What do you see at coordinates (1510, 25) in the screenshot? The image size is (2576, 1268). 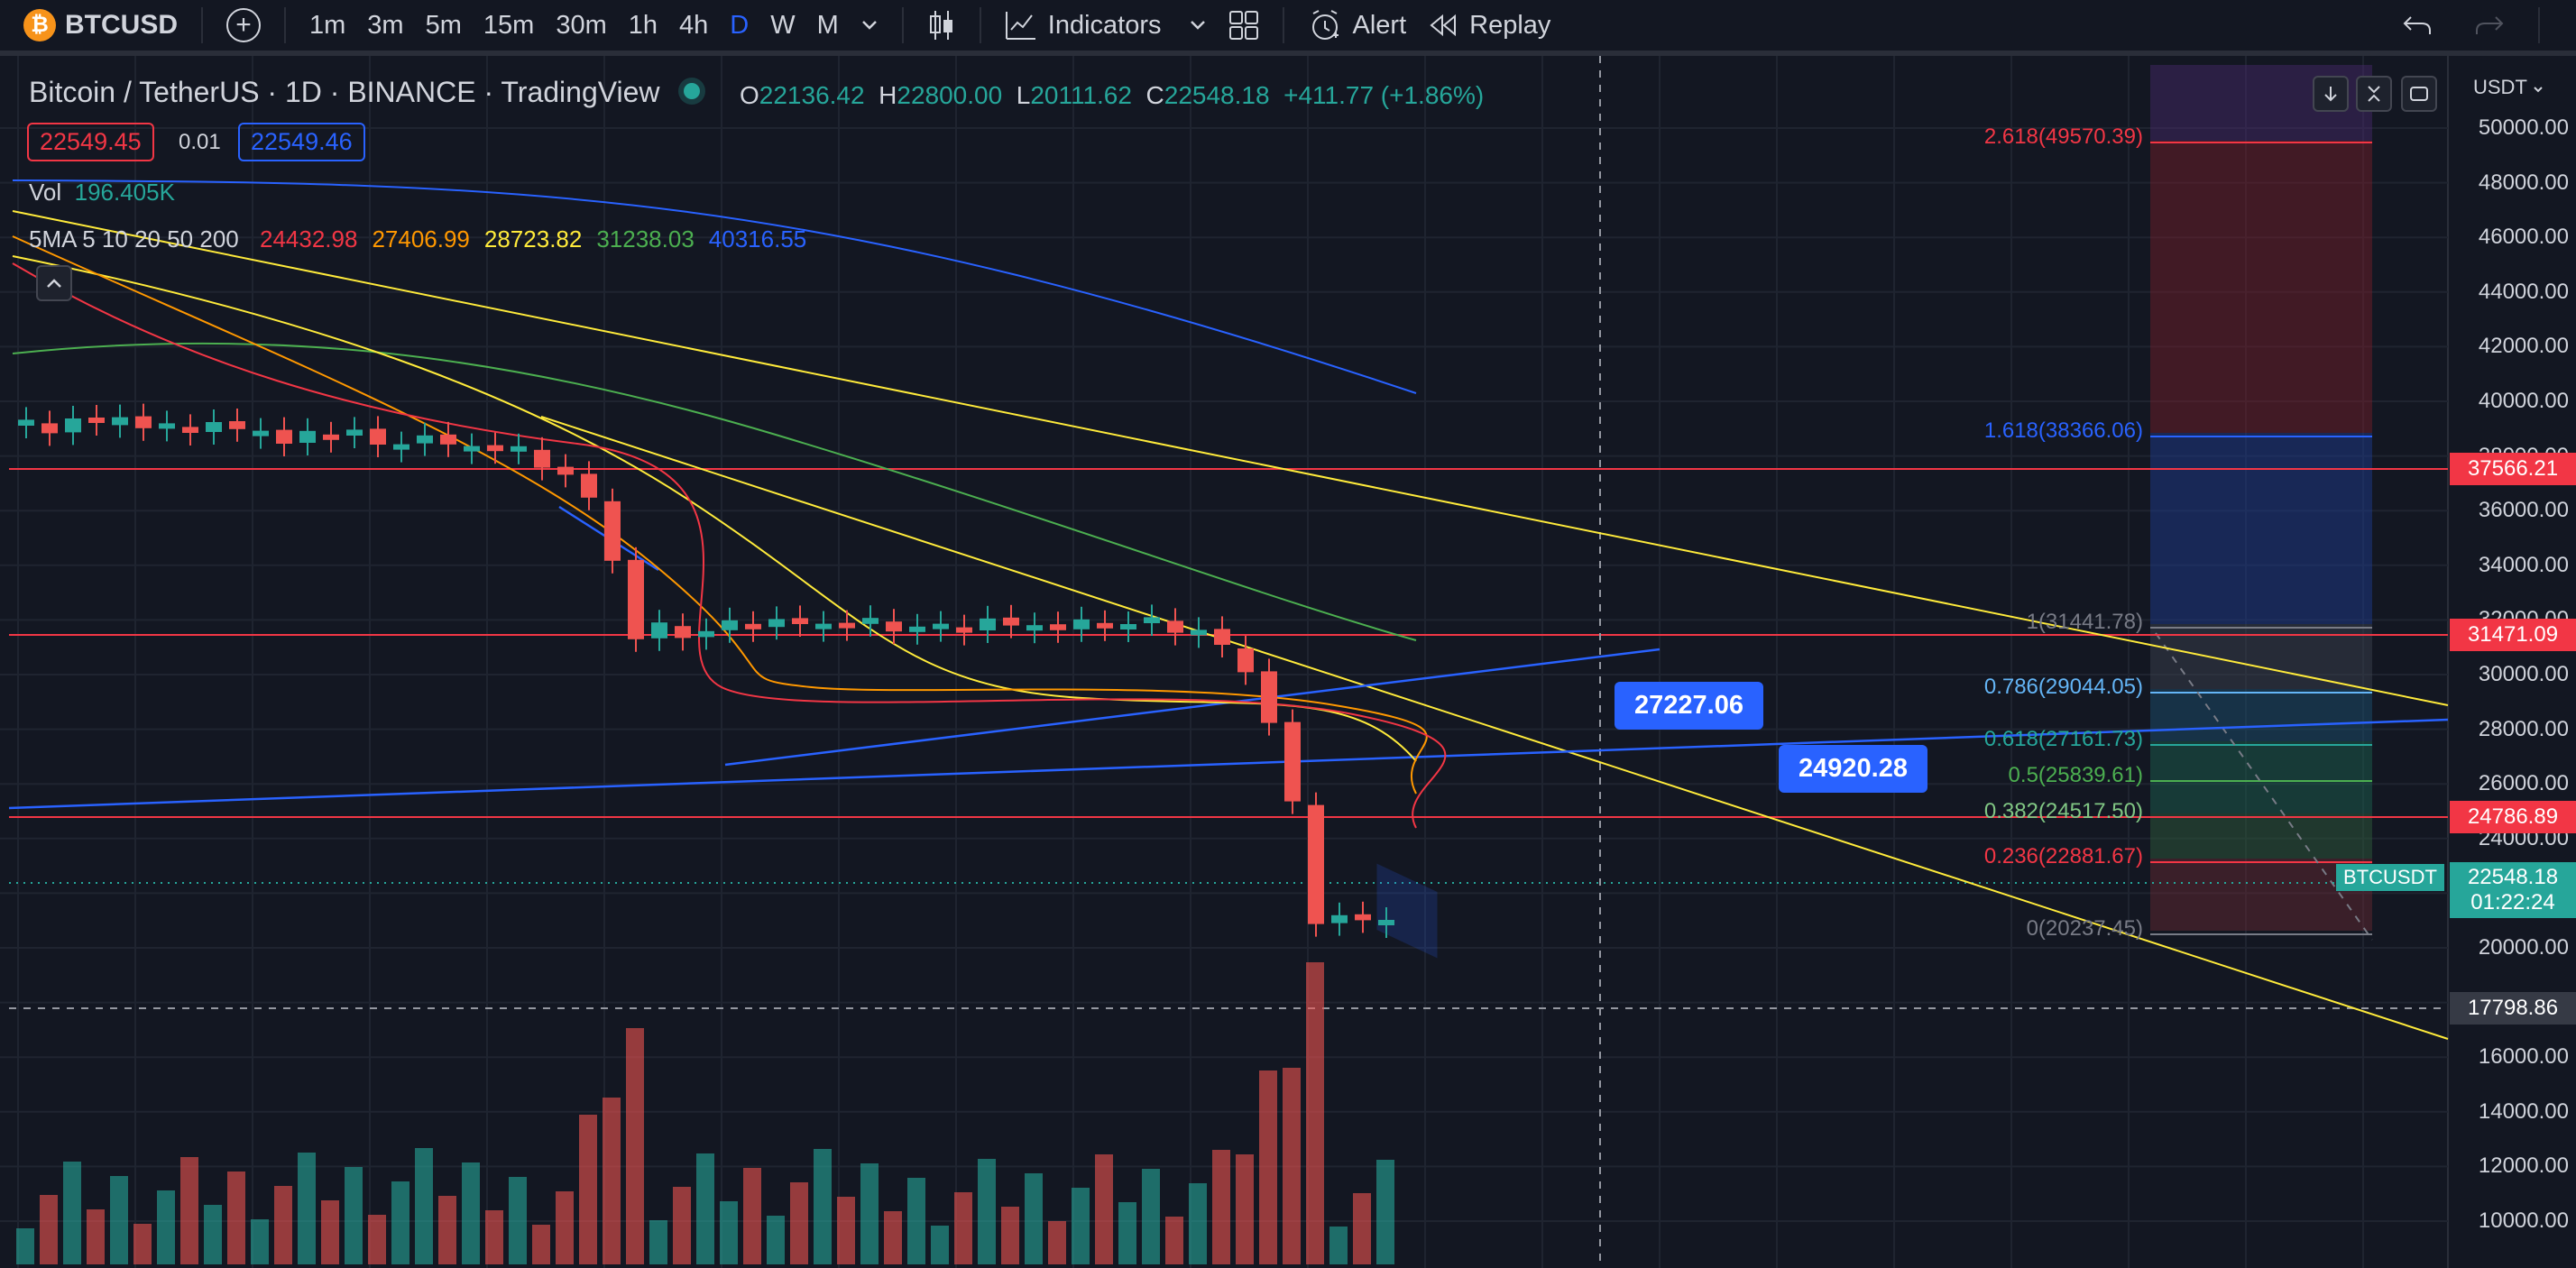 I see `replay-label: Replay` at bounding box center [1510, 25].